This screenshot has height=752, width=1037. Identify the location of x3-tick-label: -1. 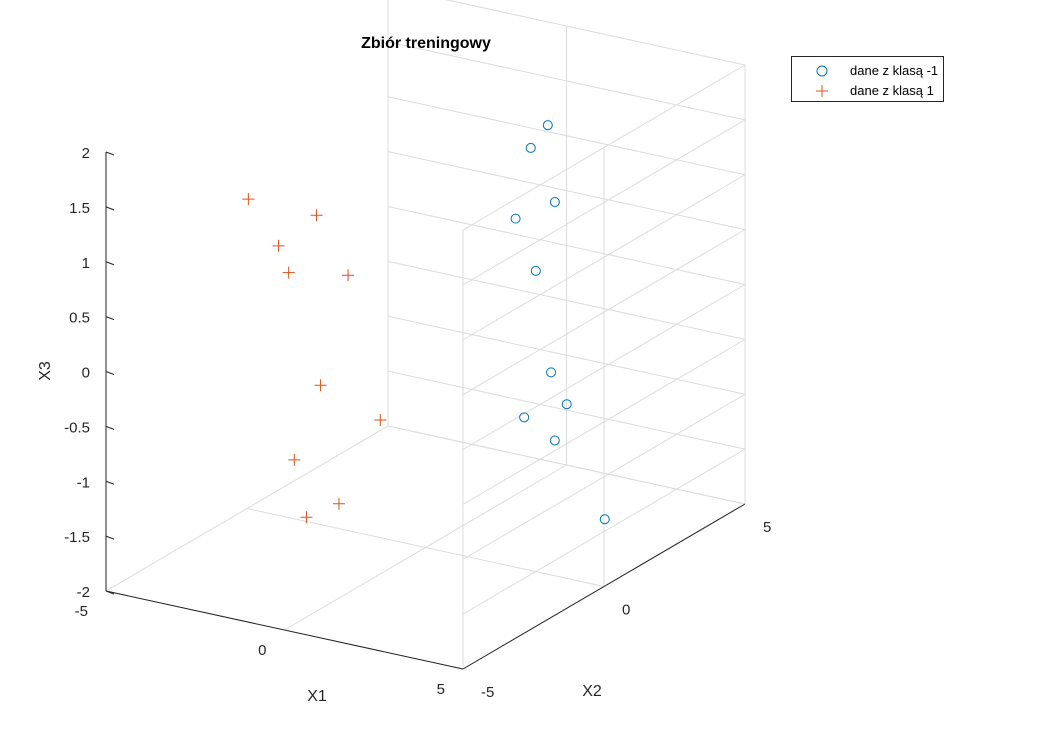
(83, 482).